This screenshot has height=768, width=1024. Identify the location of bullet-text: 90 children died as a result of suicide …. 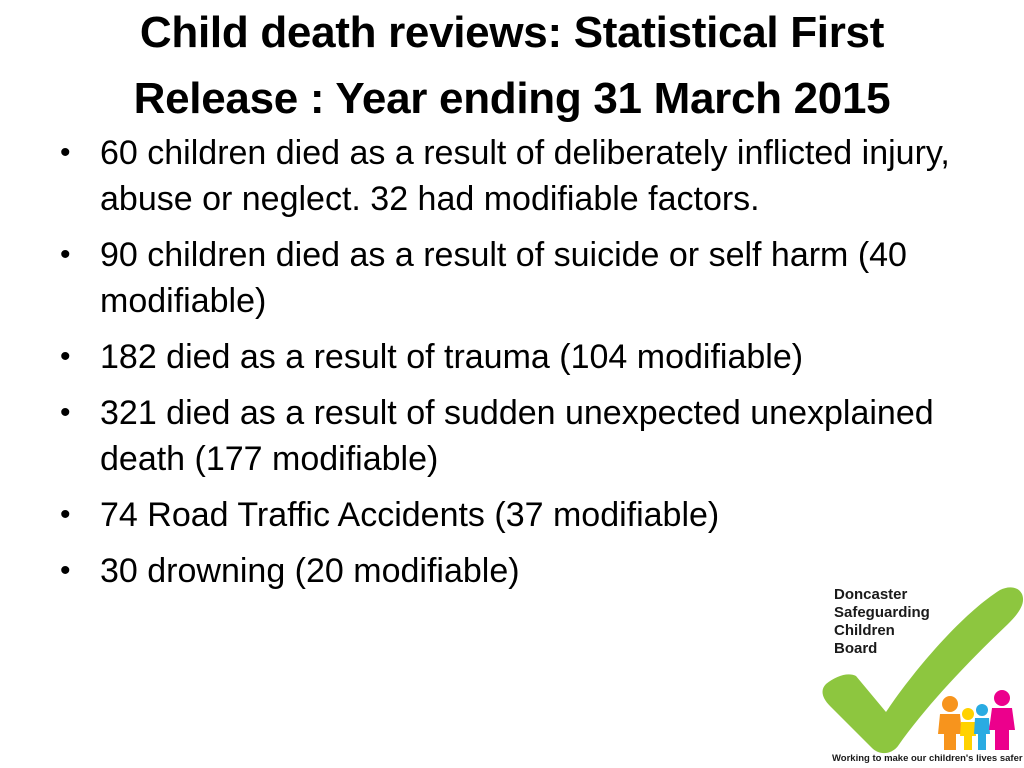
(503, 278).